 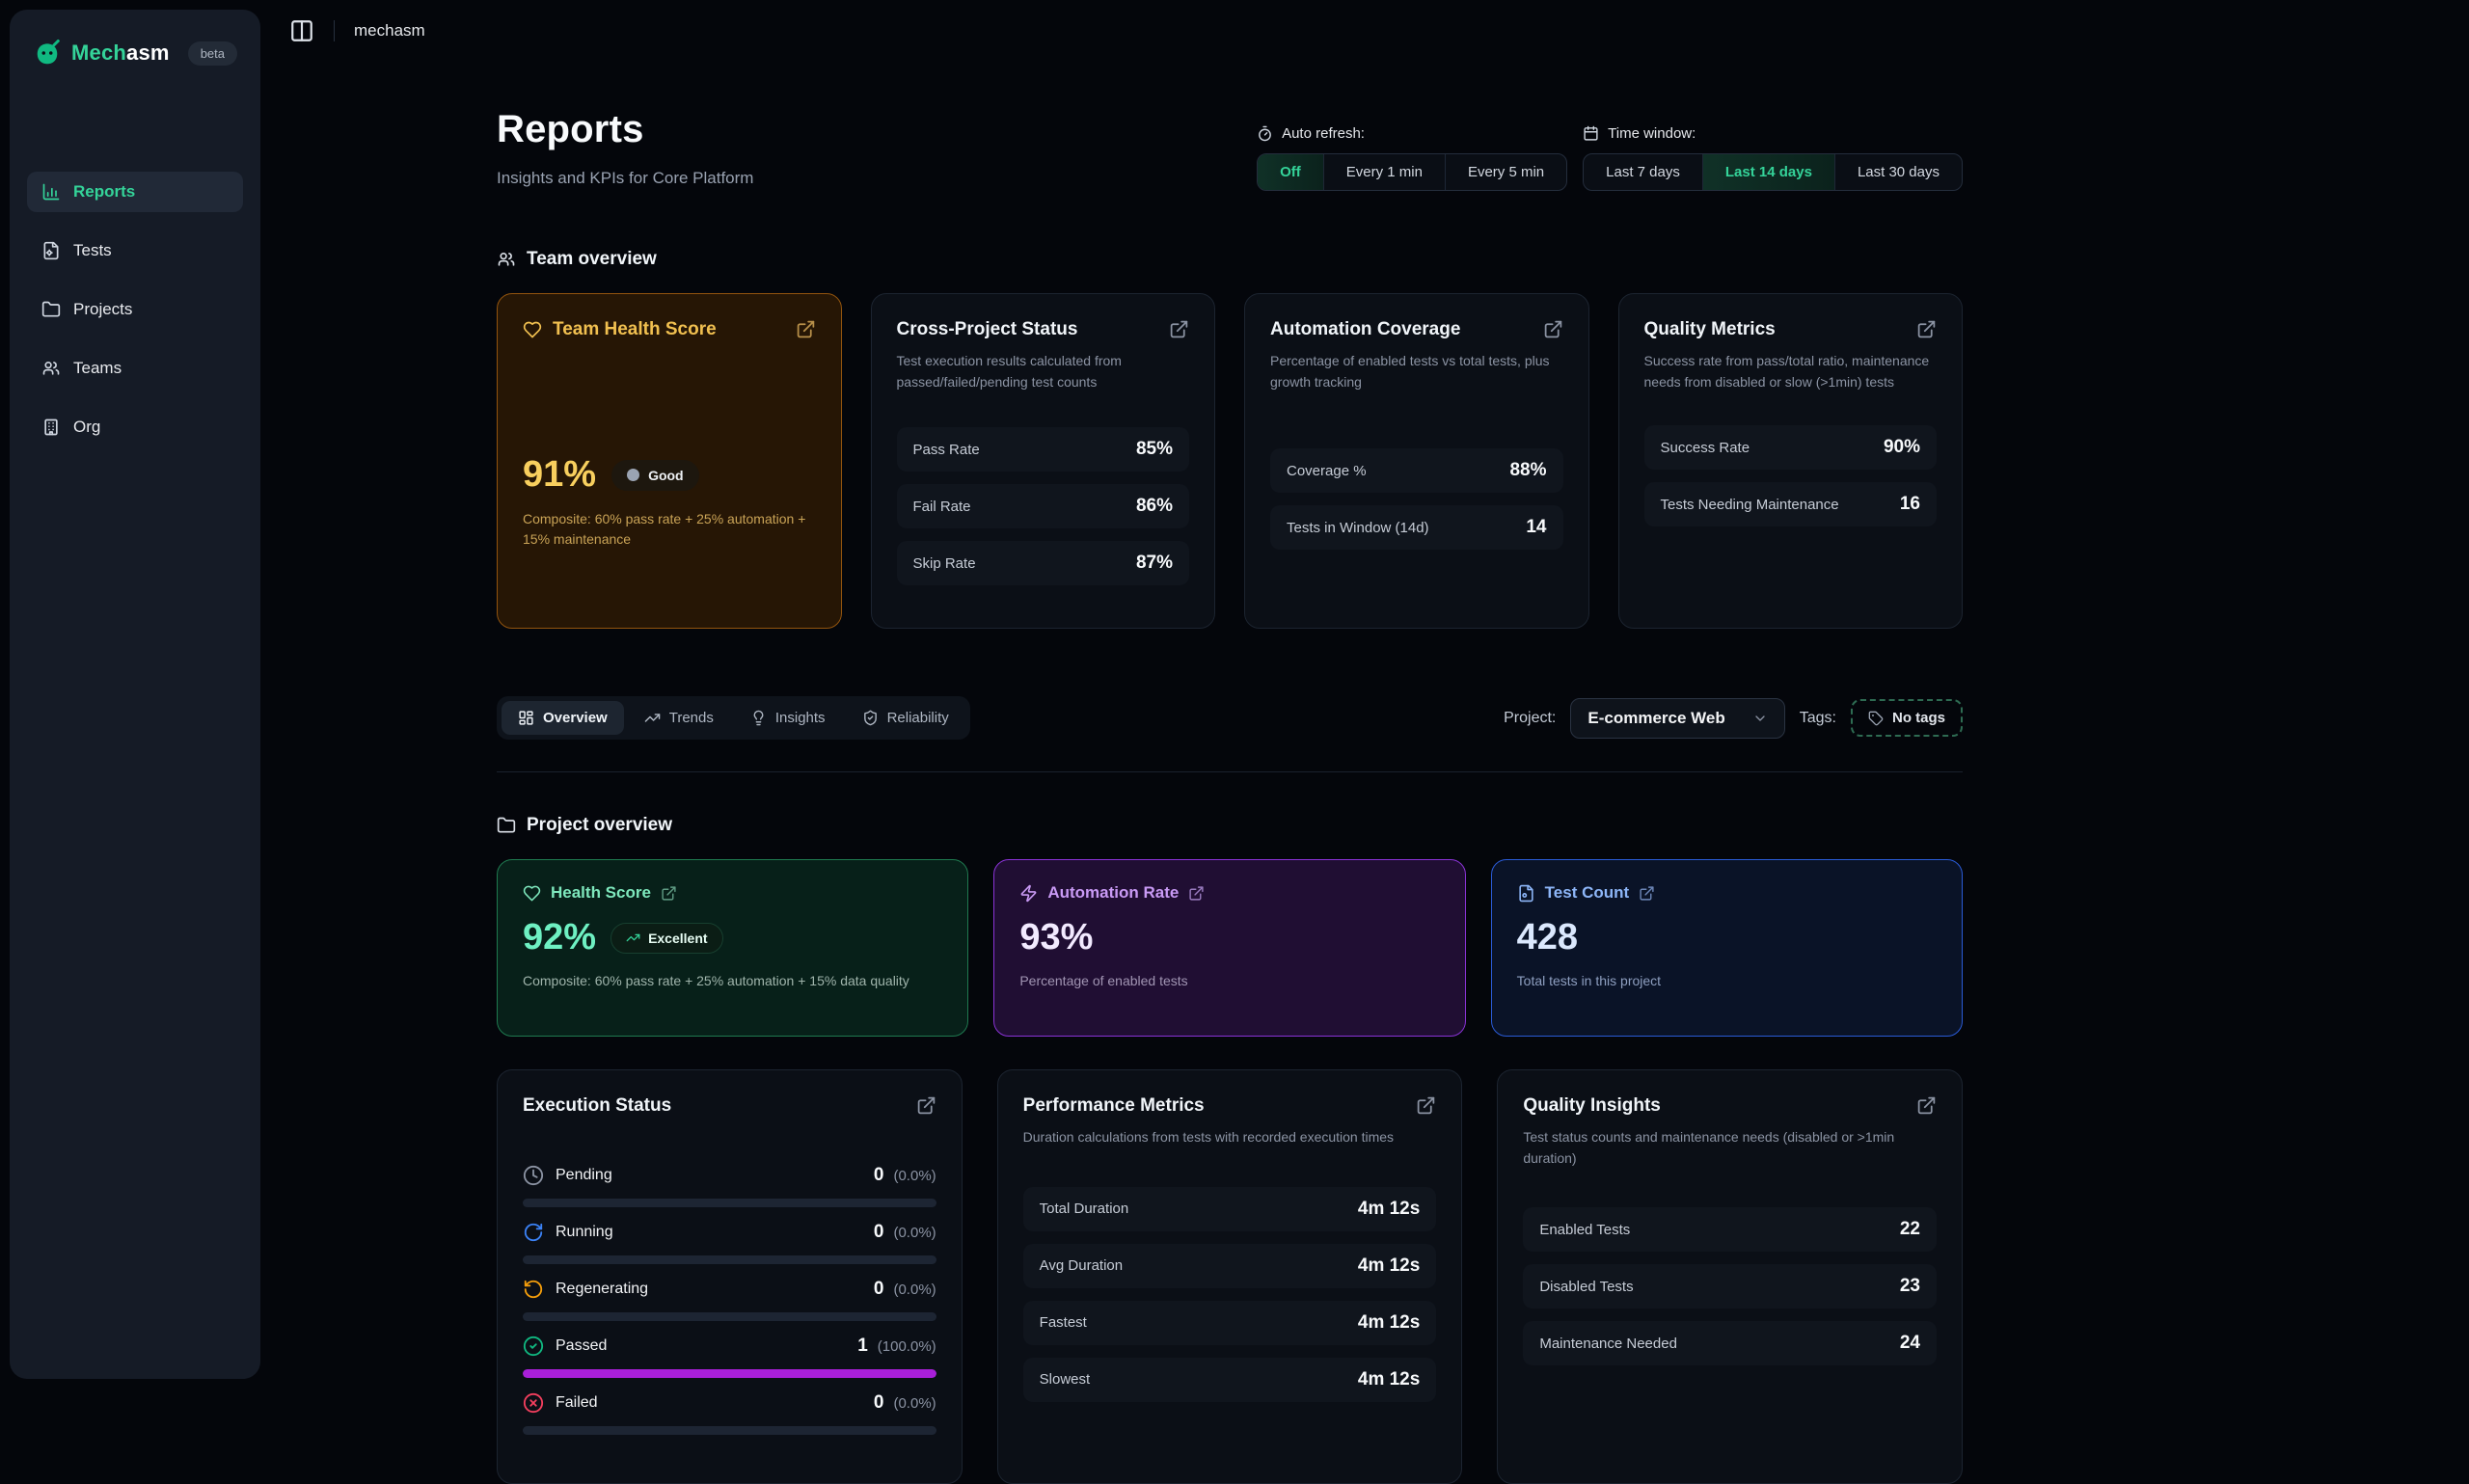 What do you see at coordinates (1291, 172) in the screenshot?
I see `auto-refresh-off: Off` at bounding box center [1291, 172].